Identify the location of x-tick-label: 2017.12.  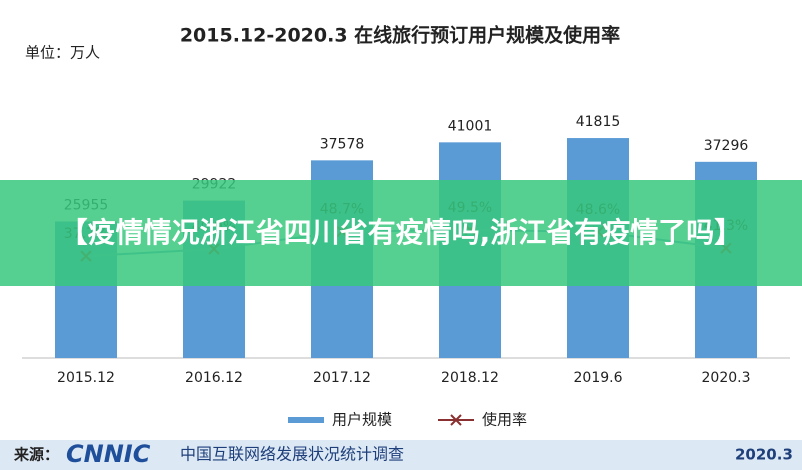
(342, 378).